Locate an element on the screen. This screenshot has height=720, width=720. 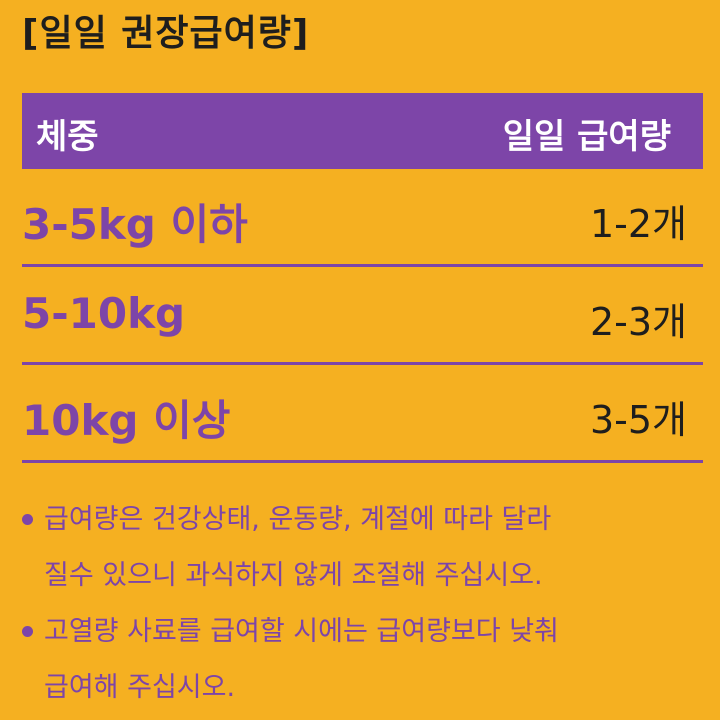
note-line: 질수 있으니 과식하지 않게 조절해 주십시오. is located at coordinates (293, 575).